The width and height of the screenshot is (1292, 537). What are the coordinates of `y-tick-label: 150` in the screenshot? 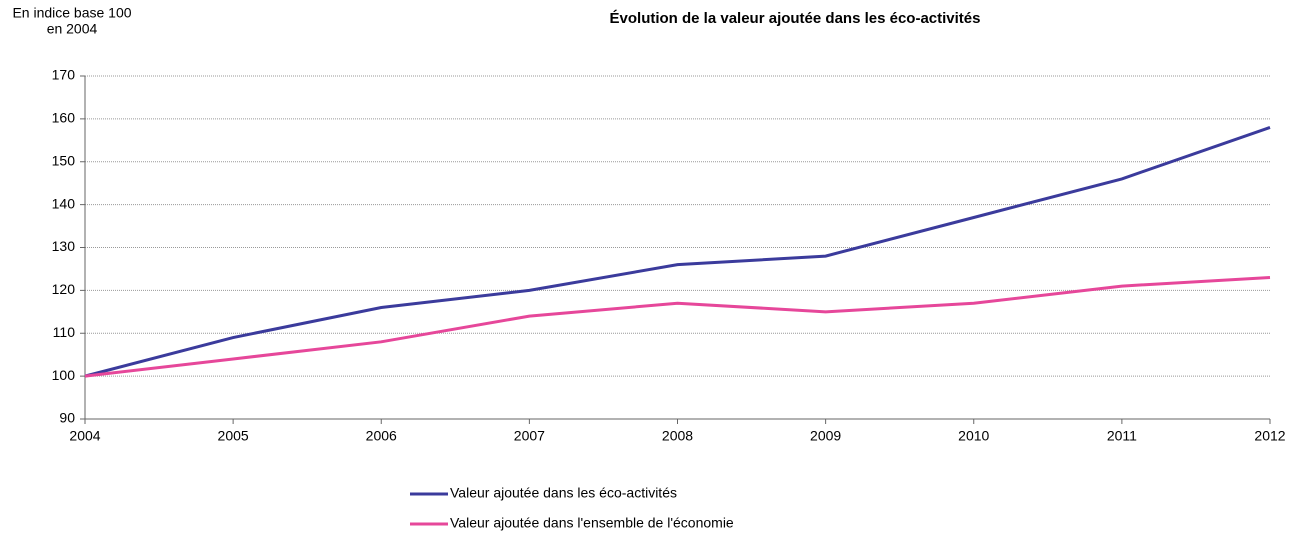 It's located at (64, 160).